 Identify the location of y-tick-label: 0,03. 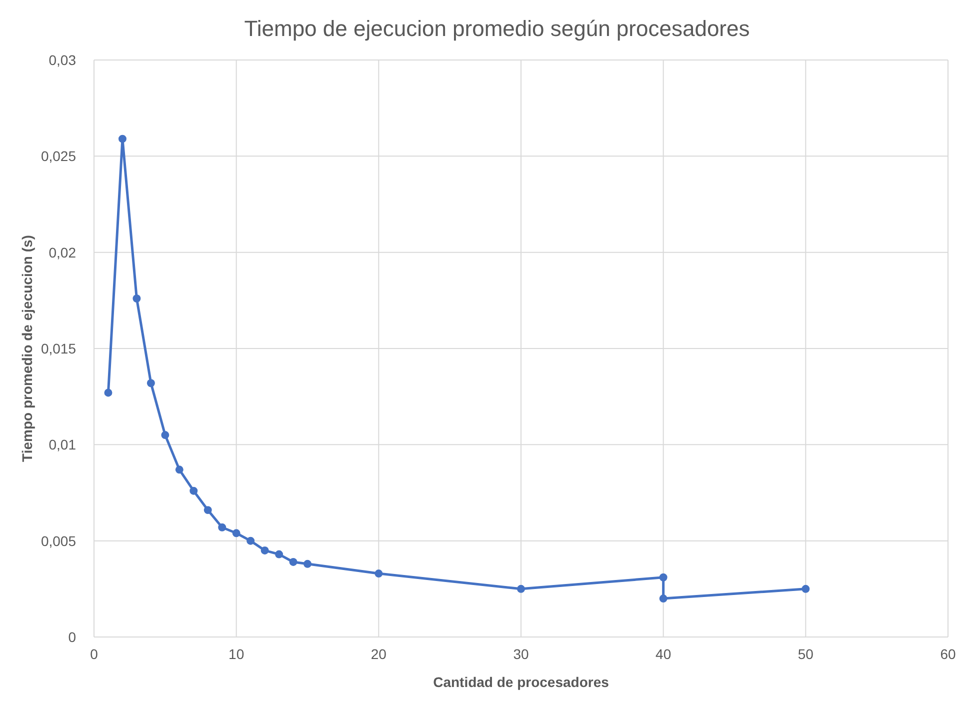
(62, 60).